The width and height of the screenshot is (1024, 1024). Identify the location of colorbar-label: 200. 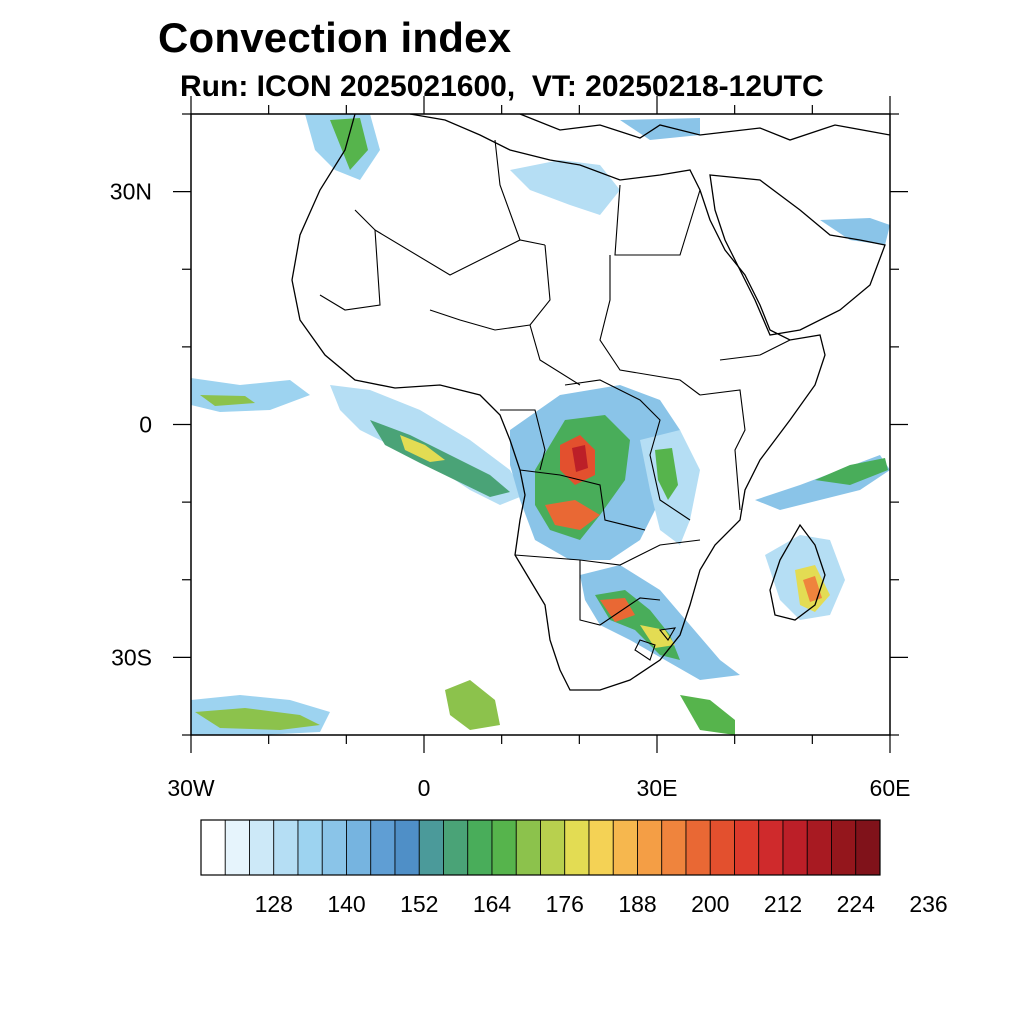
(710, 904).